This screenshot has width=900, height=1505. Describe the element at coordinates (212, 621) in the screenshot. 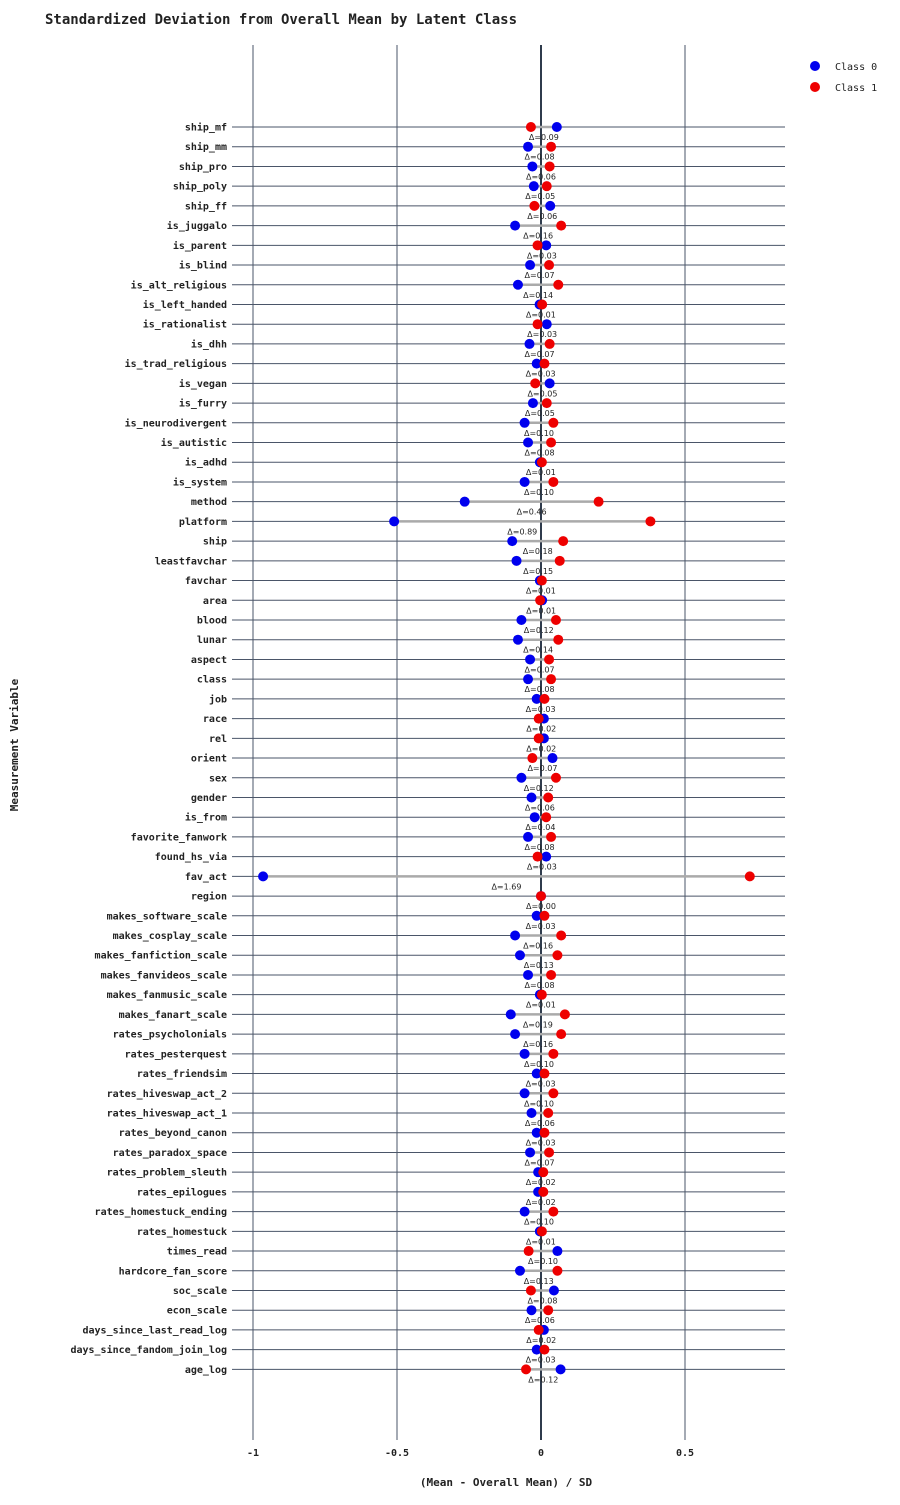

I see `category-label: blood` at that location.